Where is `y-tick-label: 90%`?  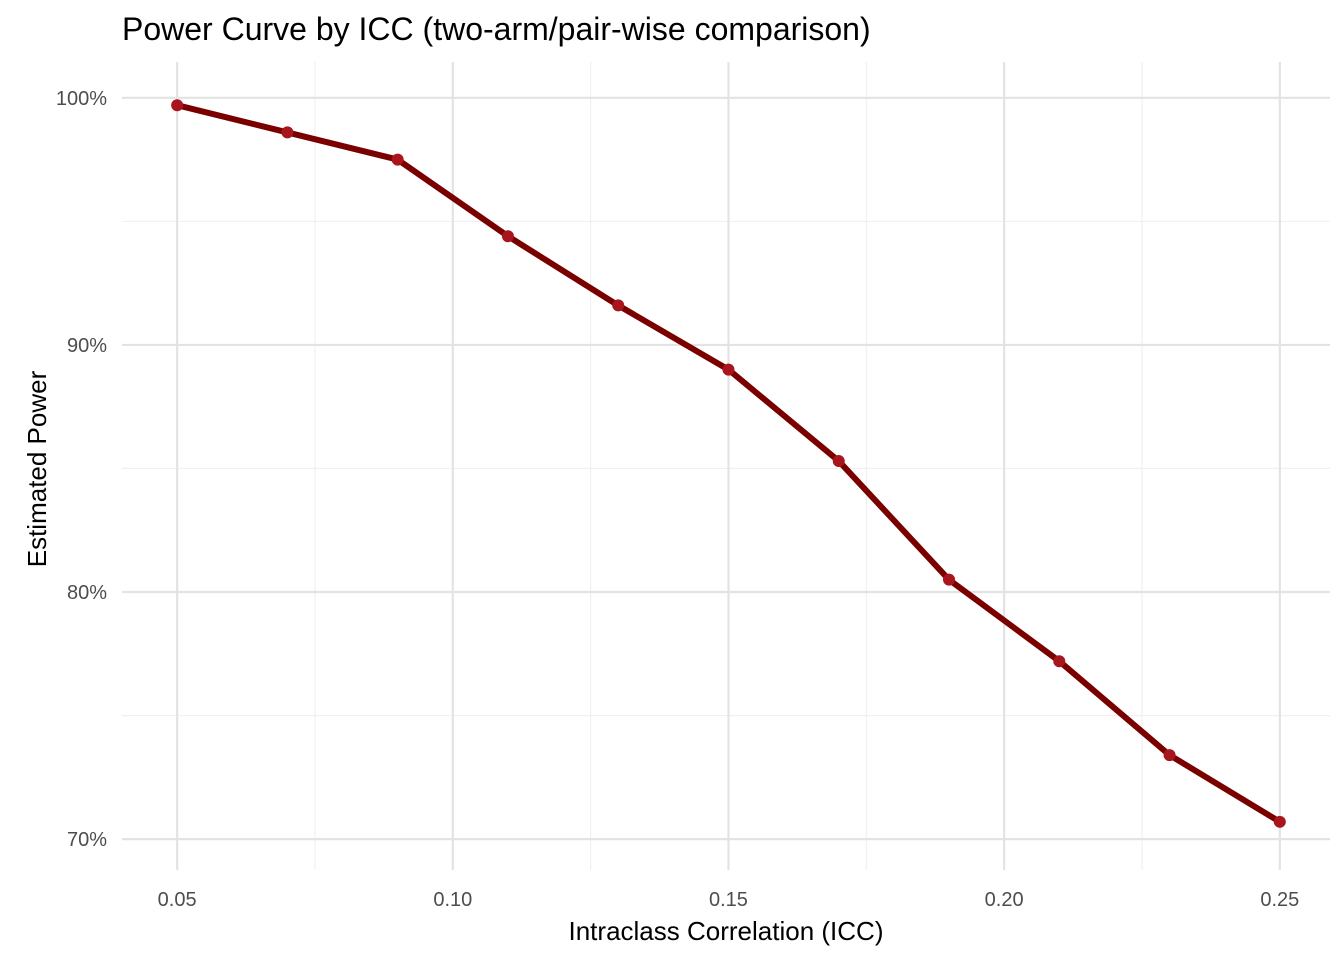
y-tick-label: 90% is located at coordinates (87, 346).